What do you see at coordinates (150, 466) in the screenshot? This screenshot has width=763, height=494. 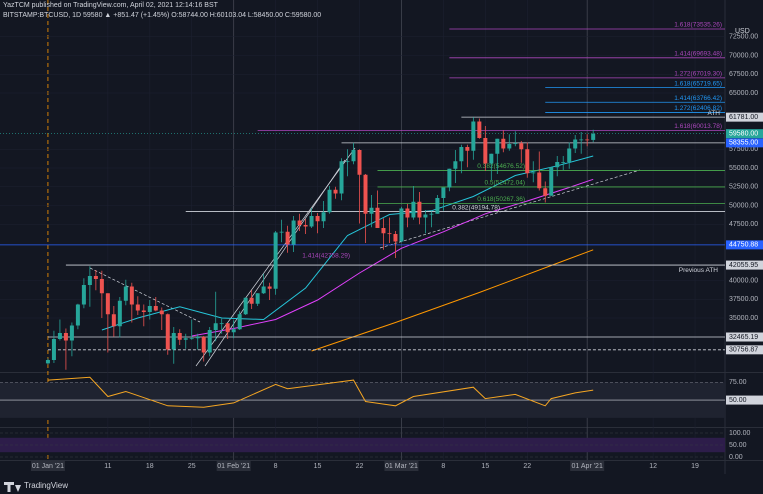 I see `x-tick-label: 18` at bounding box center [150, 466].